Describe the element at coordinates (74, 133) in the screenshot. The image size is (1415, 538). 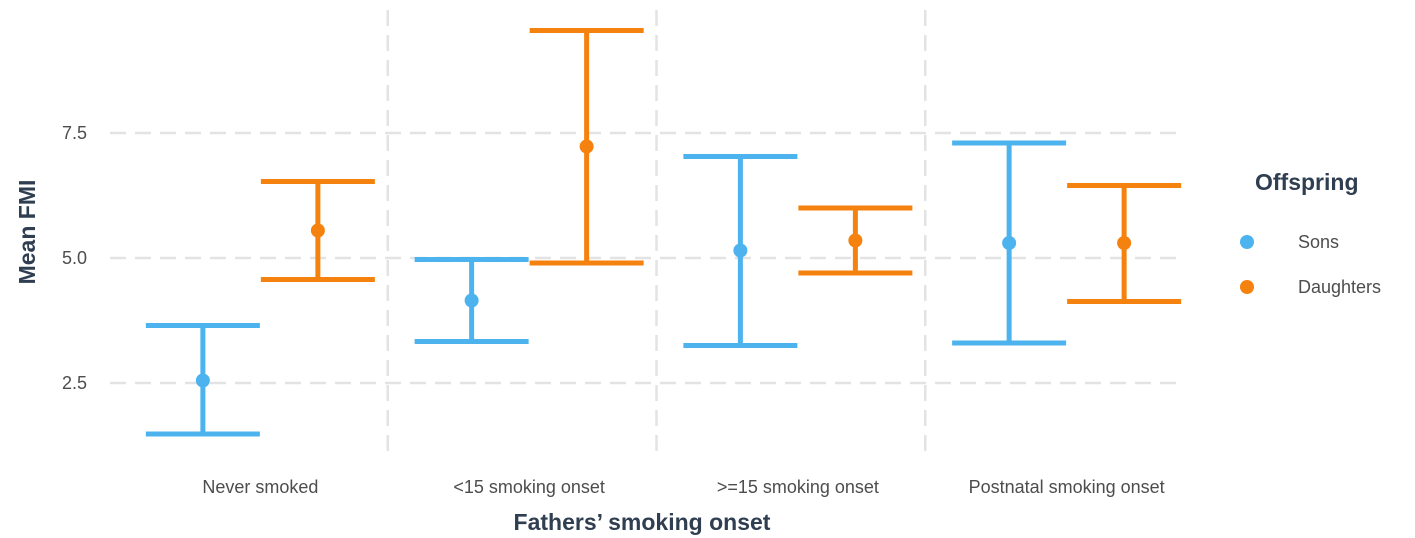
I see `y-tick-label-2: 7.5` at that location.